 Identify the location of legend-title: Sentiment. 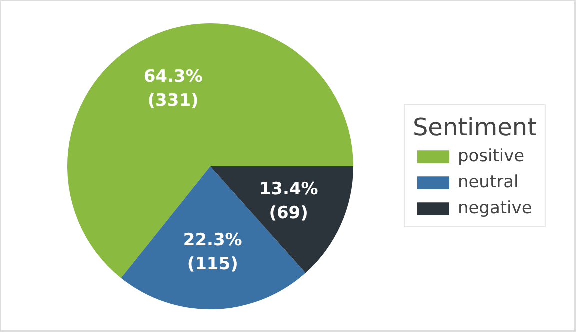
(474, 128).